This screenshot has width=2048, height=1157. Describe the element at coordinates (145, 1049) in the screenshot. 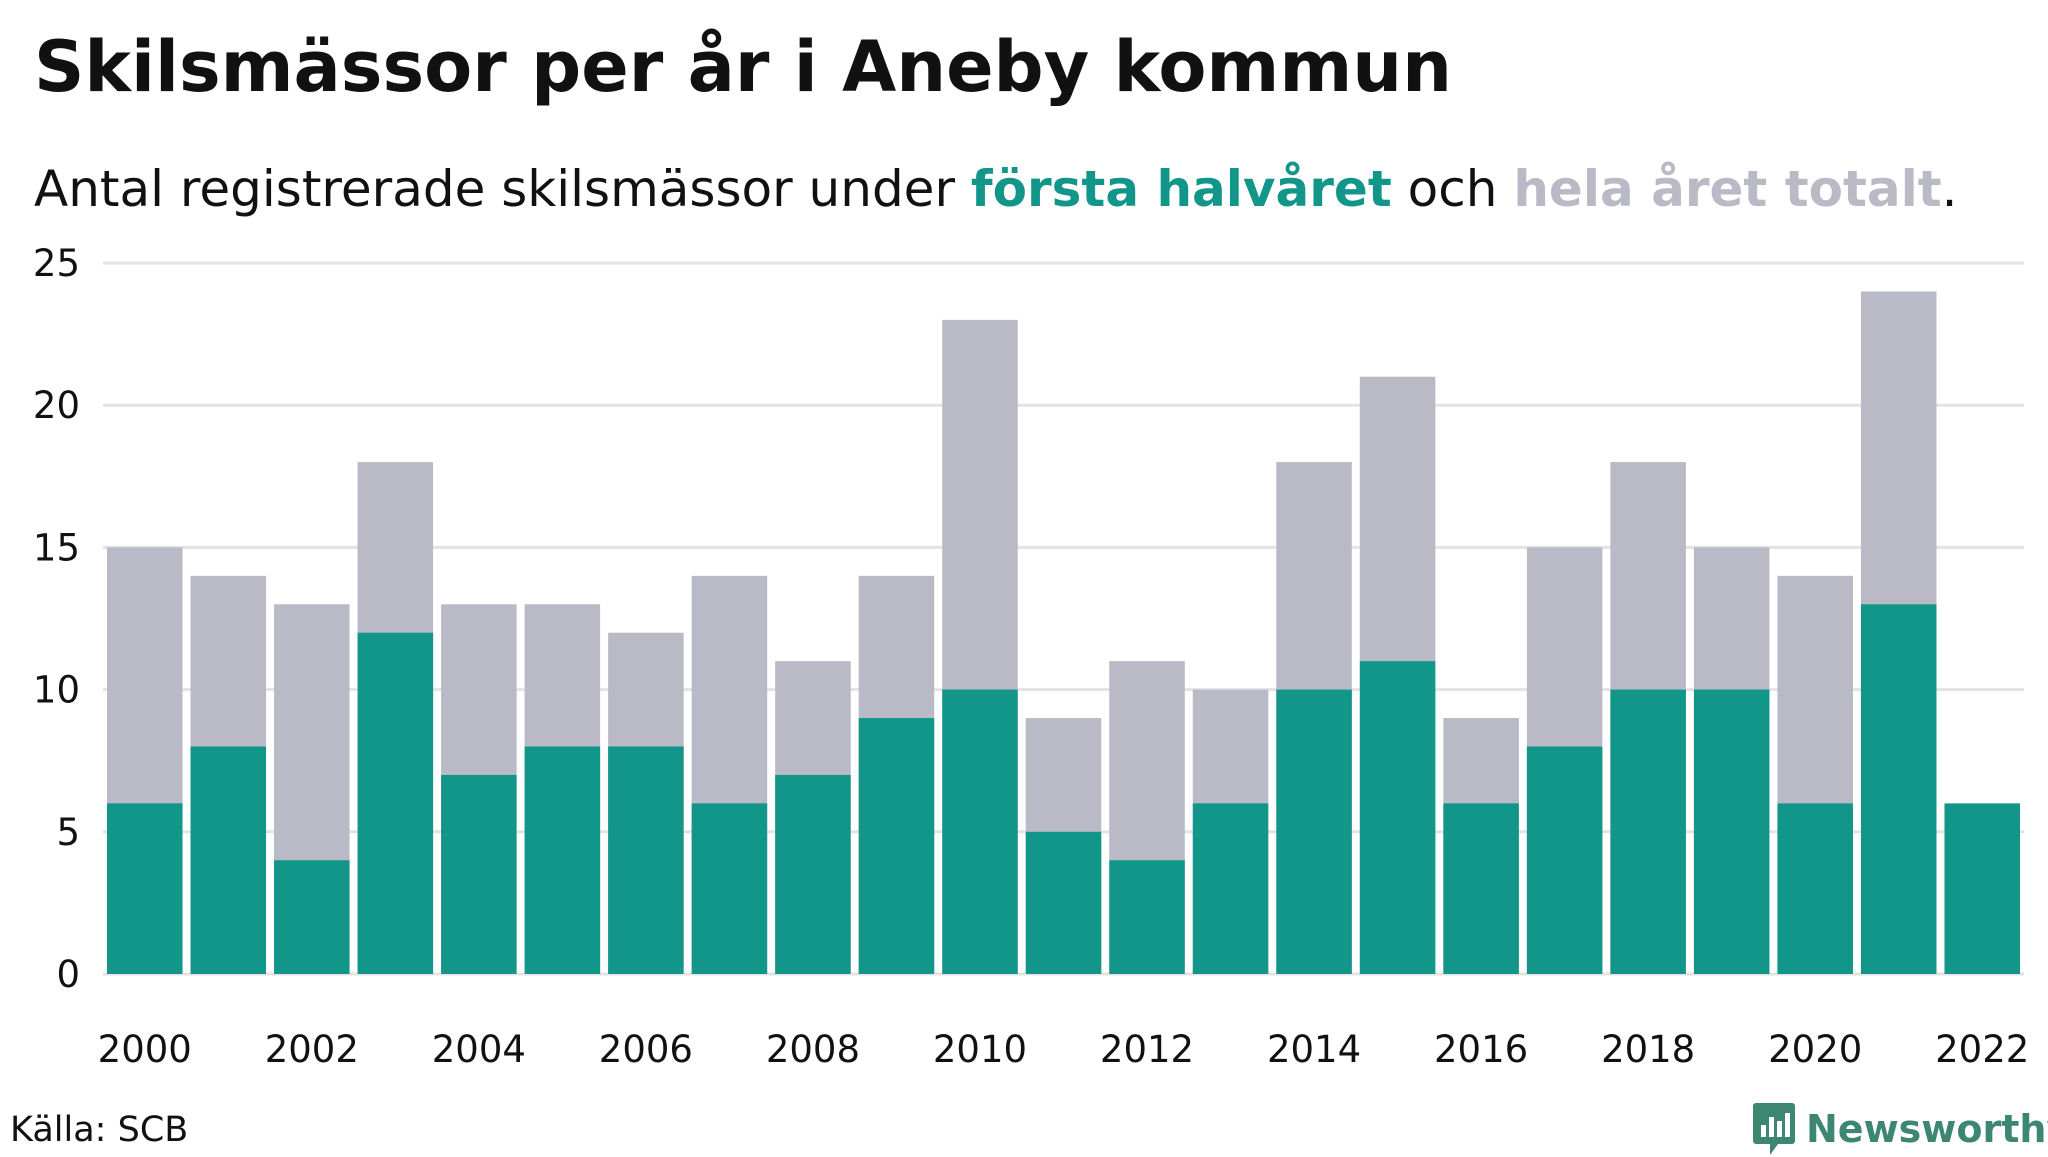

I see `x-tick-label: 2000` at that location.